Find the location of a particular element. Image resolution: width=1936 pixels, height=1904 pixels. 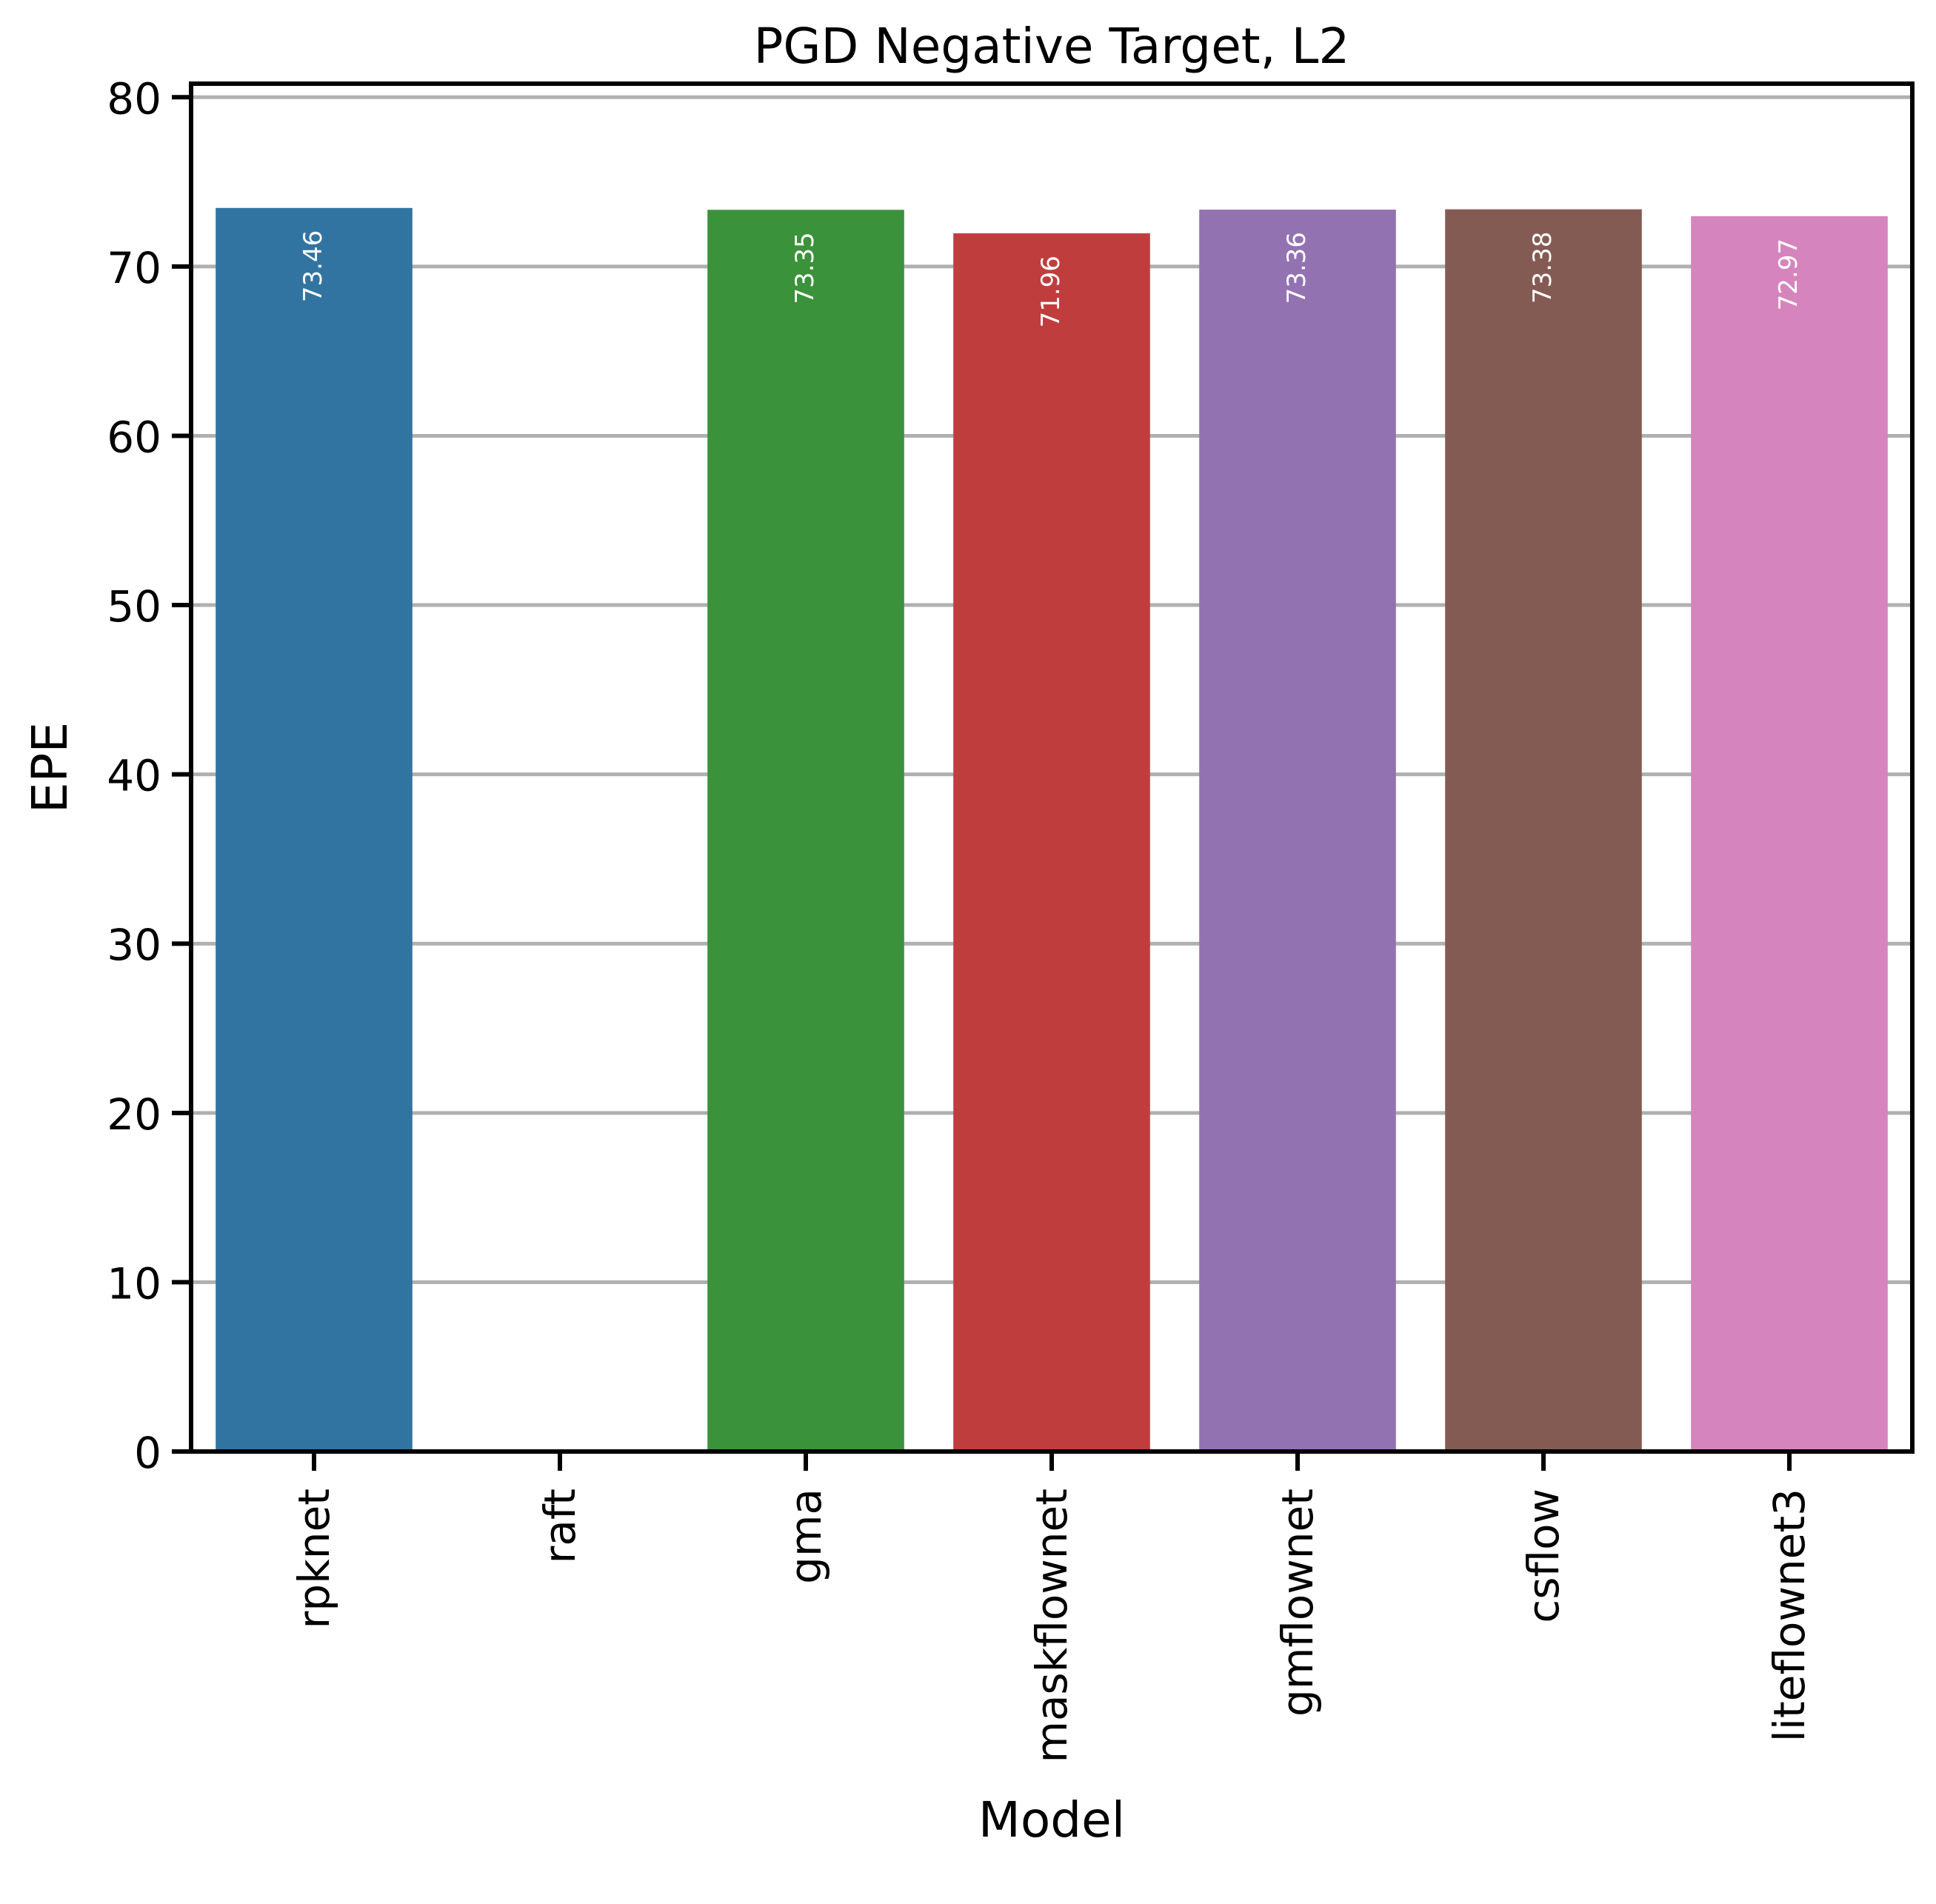

data-labels: 73.46 73.35 71.96 73.36 73.38 72.97 is located at coordinates (1050, 279).